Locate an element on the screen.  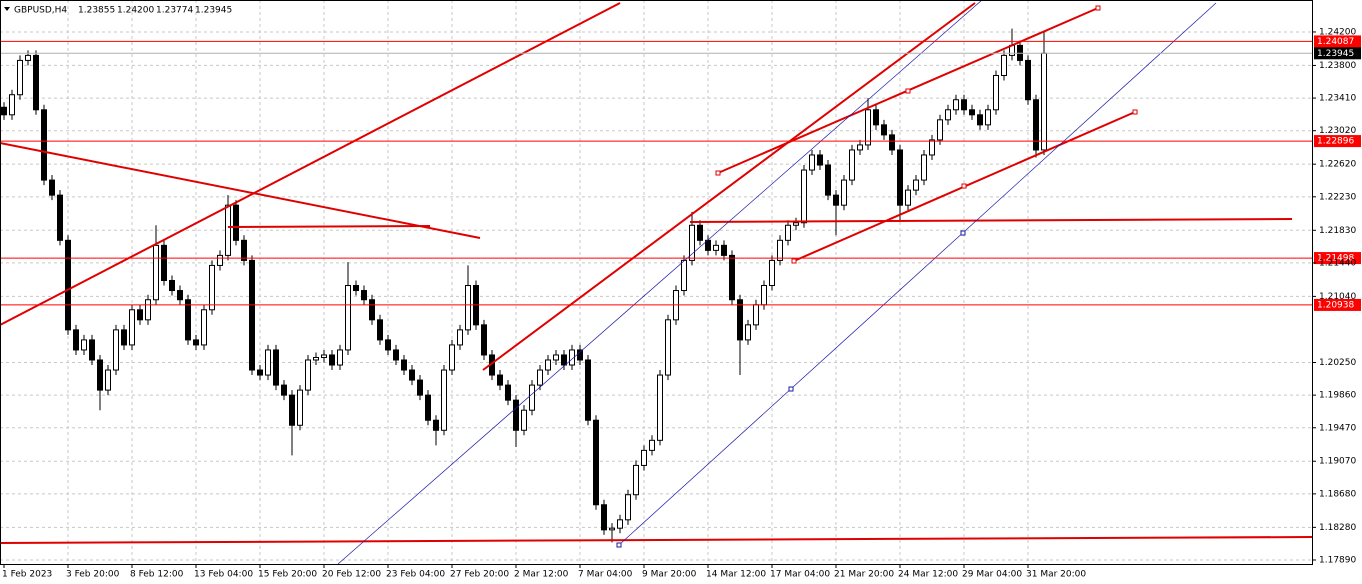
current-price-label: 1.23945 is located at coordinates (1335, 54).